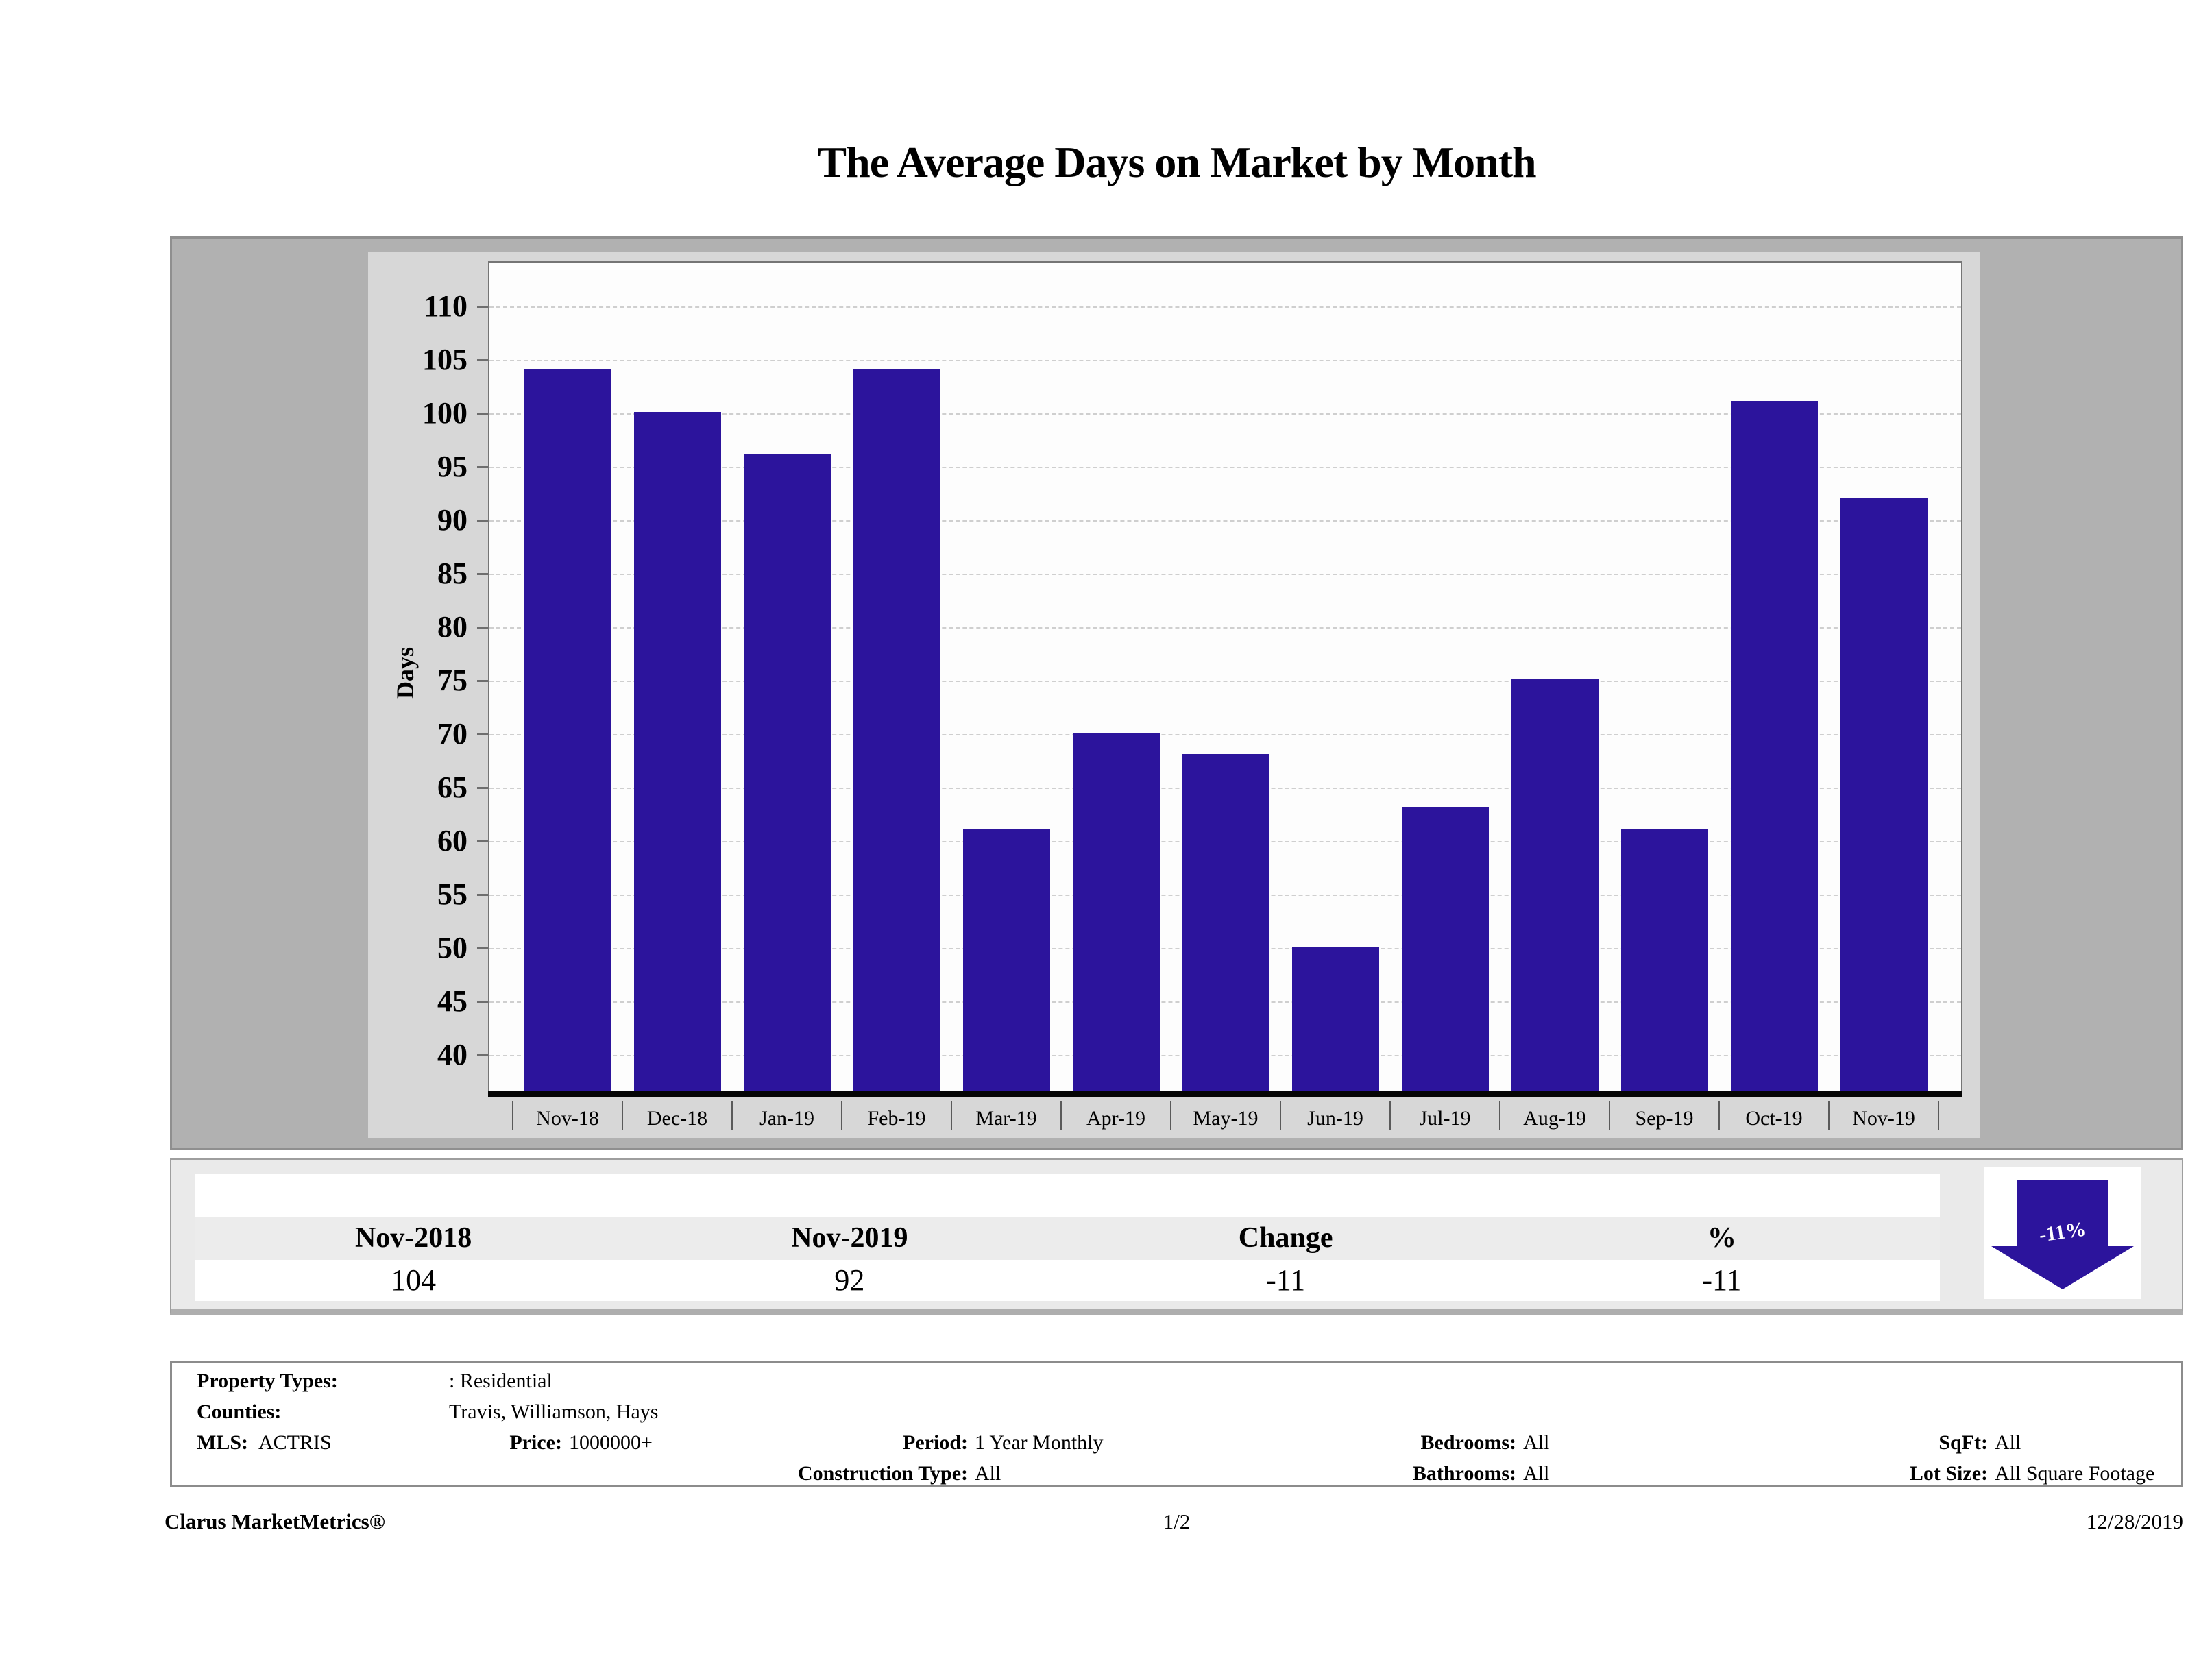 This screenshot has height=1678, width=2212. I want to click on y-tick-label-45: 45, so click(452, 1001).